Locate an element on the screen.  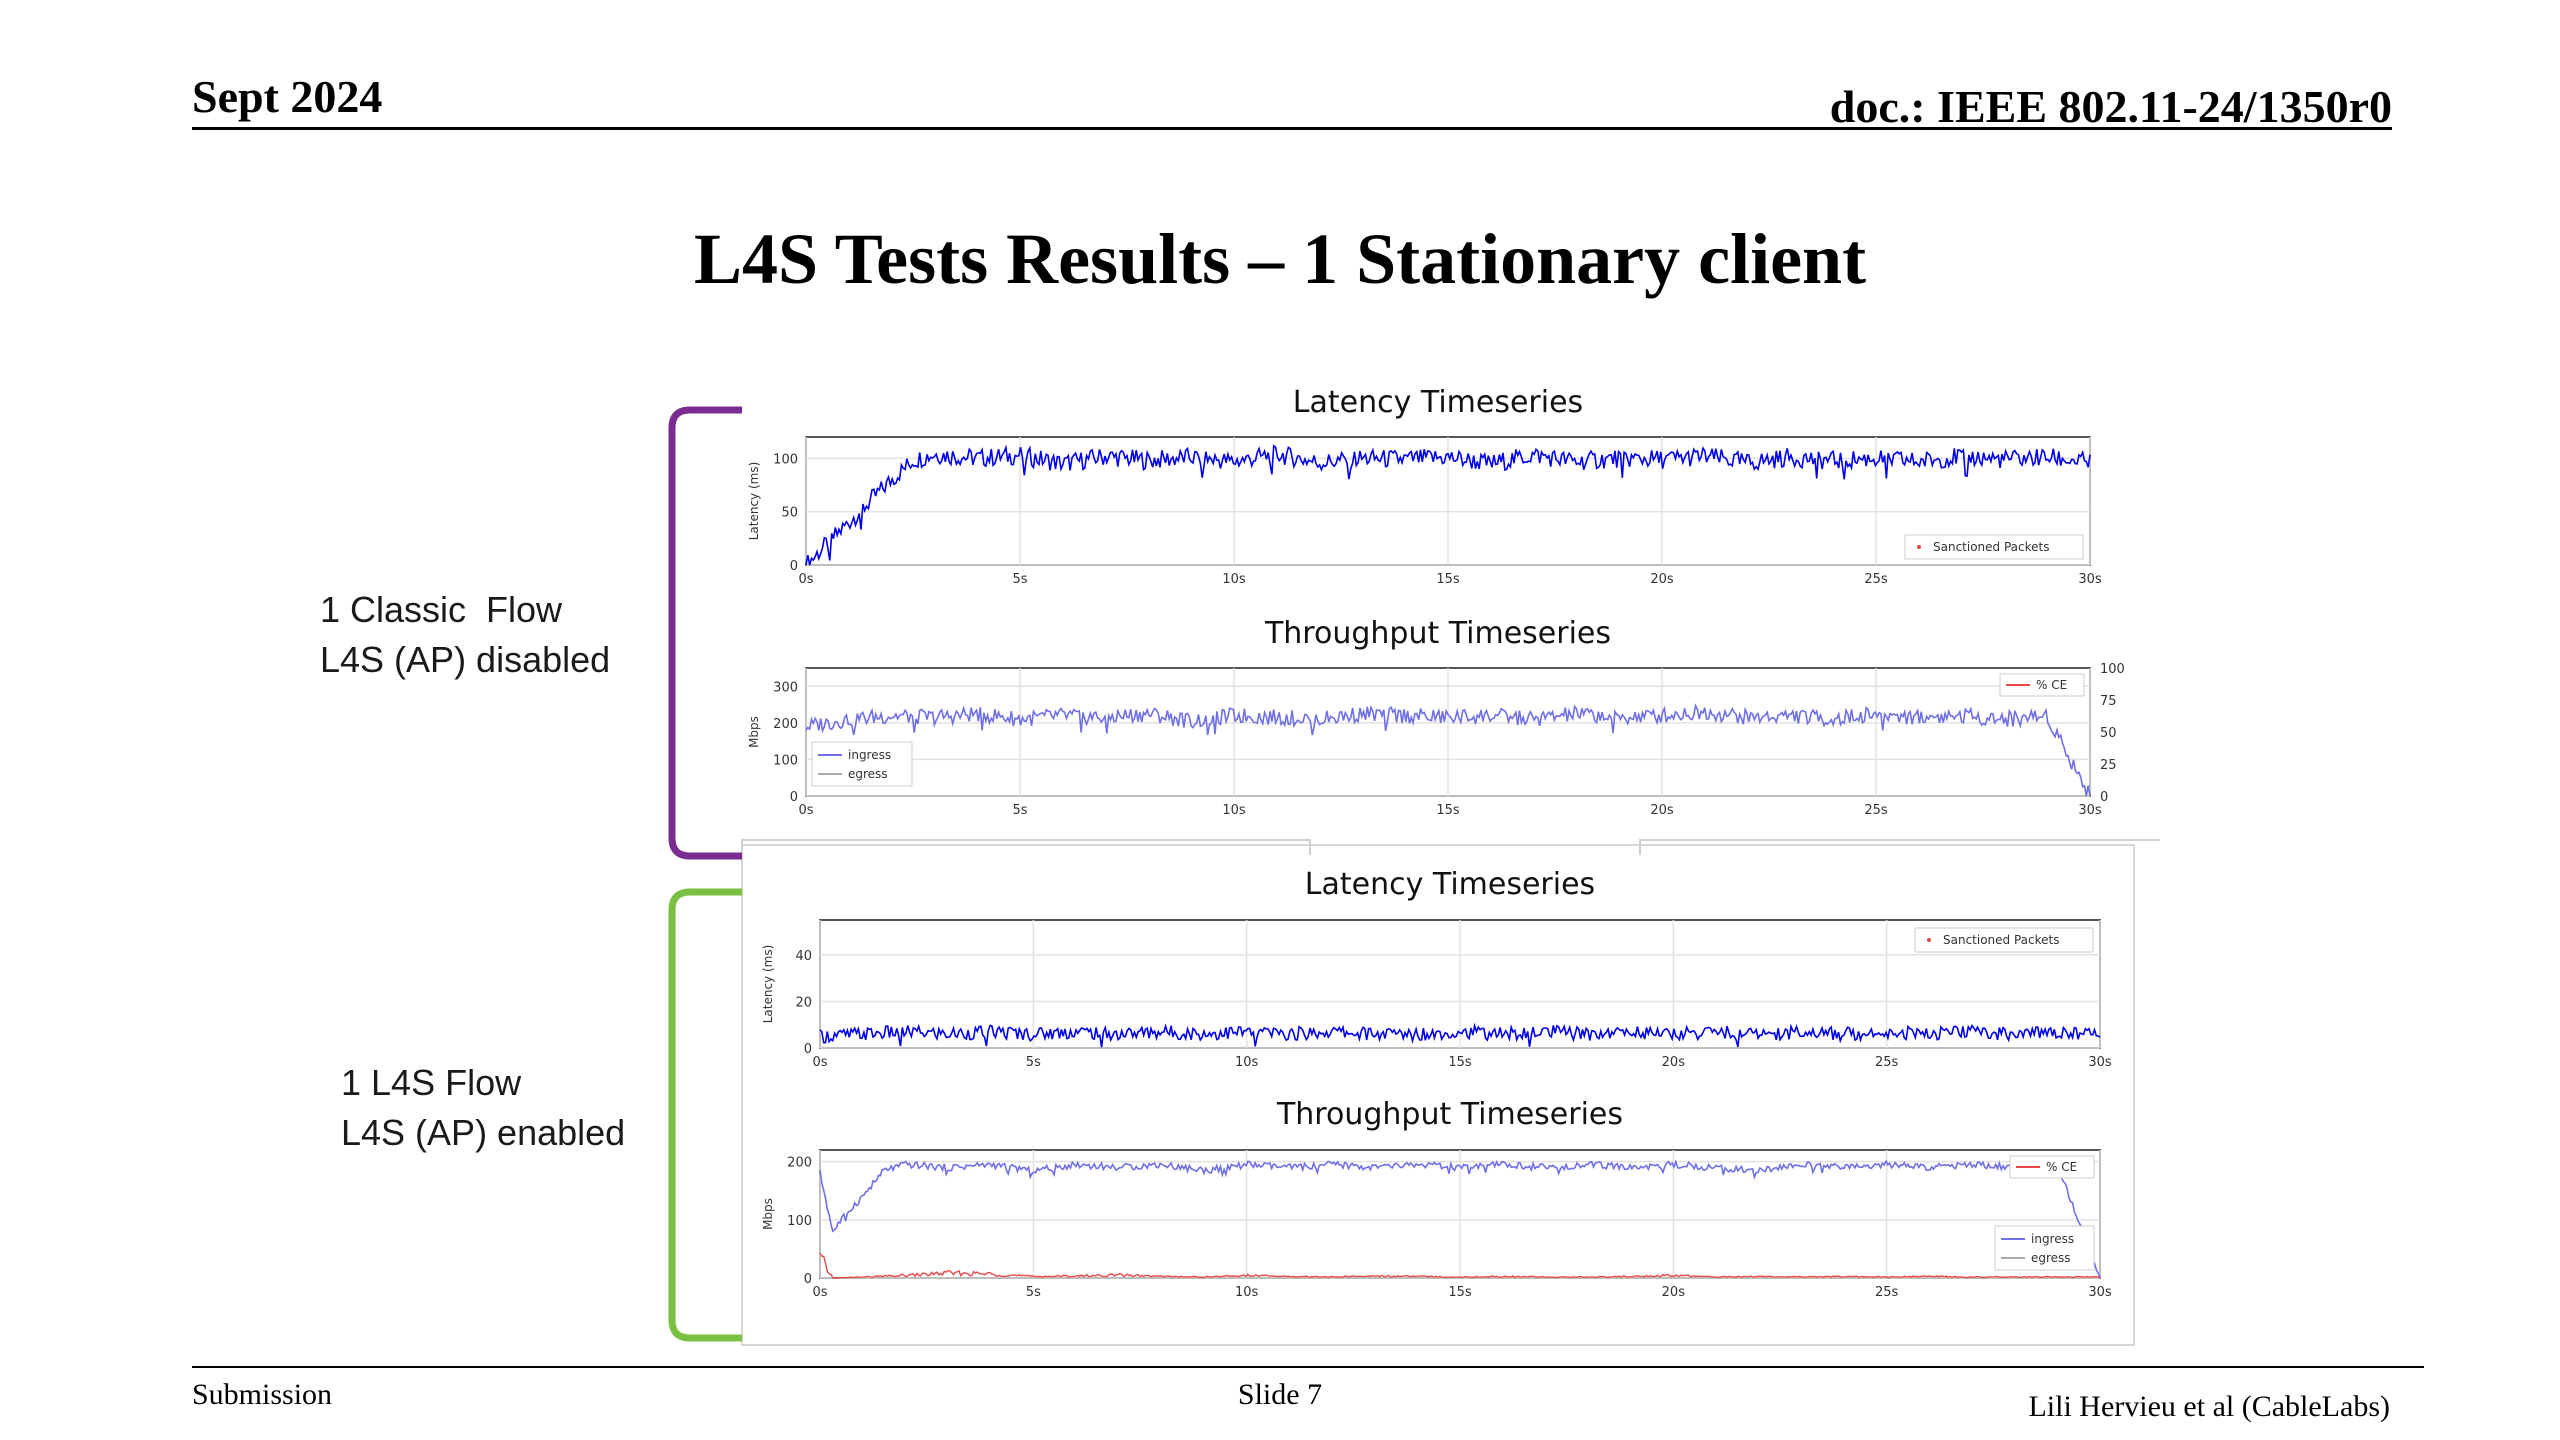
classic-flow-line2: L4S (AP) disabled is located at coordinates (465, 659).